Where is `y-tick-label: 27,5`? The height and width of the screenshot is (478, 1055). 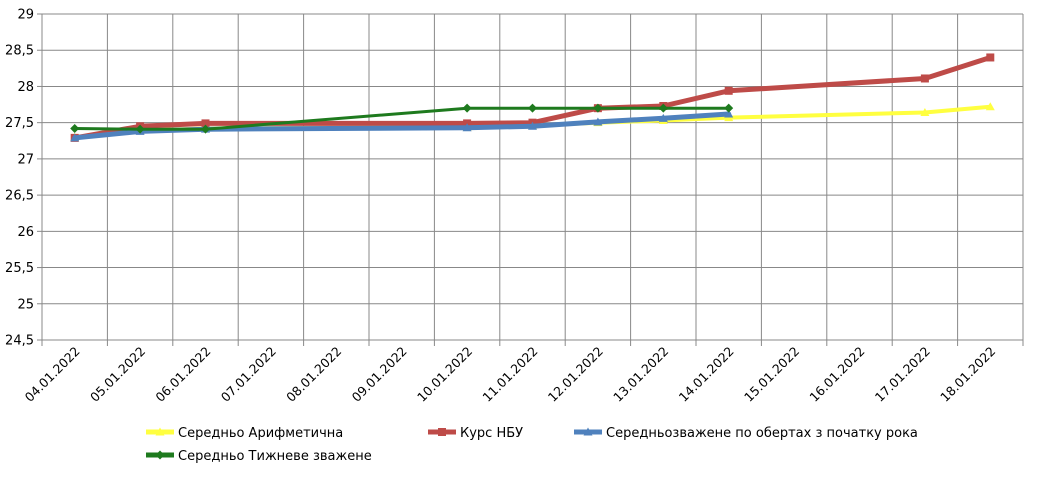
y-tick-label: 27,5 is located at coordinates (19, 123).